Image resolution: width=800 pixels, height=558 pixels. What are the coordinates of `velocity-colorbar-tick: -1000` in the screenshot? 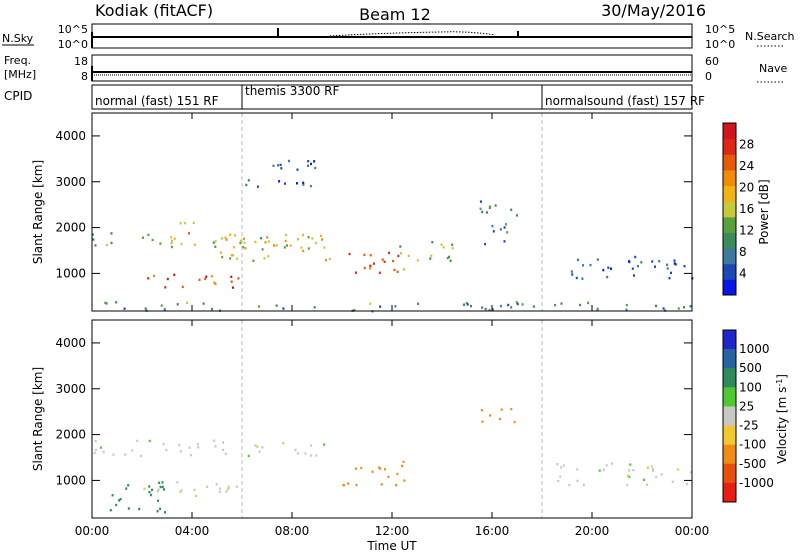 It's located at (756, 483).